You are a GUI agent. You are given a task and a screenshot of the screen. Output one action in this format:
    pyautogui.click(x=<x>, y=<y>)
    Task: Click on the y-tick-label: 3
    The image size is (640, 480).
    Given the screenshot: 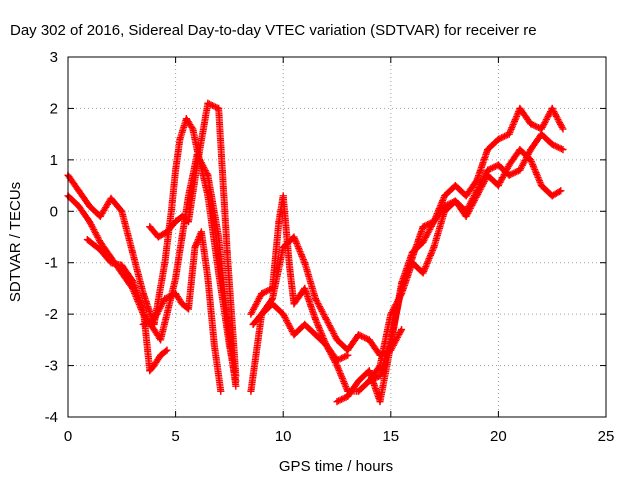 What is the action you would take?
    pyautogui.click(x=54, y=57)
    